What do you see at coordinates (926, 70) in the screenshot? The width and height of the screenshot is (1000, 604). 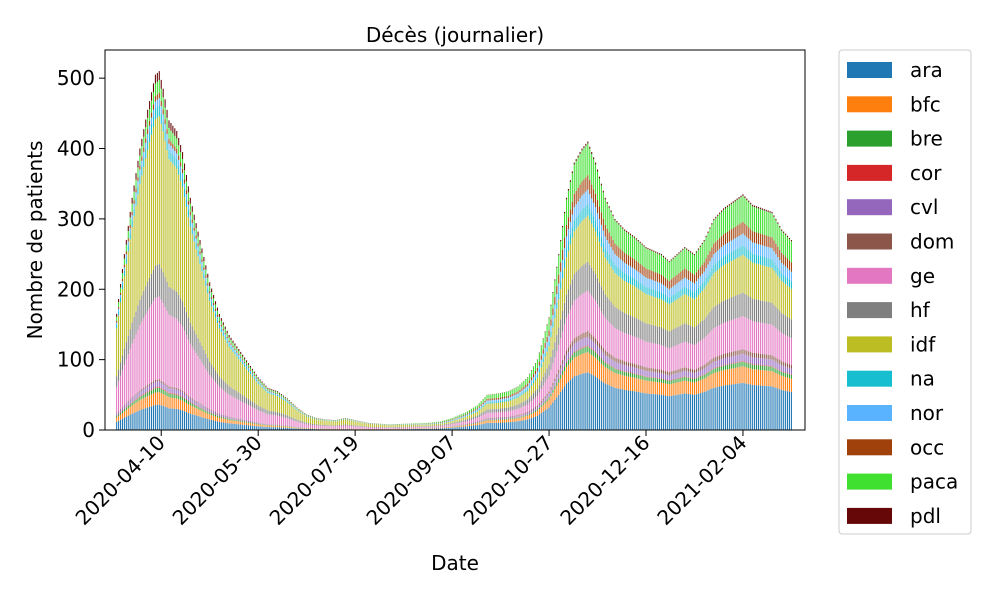 I see `legend-label-ara: ara` at bounding box center [926, 70].